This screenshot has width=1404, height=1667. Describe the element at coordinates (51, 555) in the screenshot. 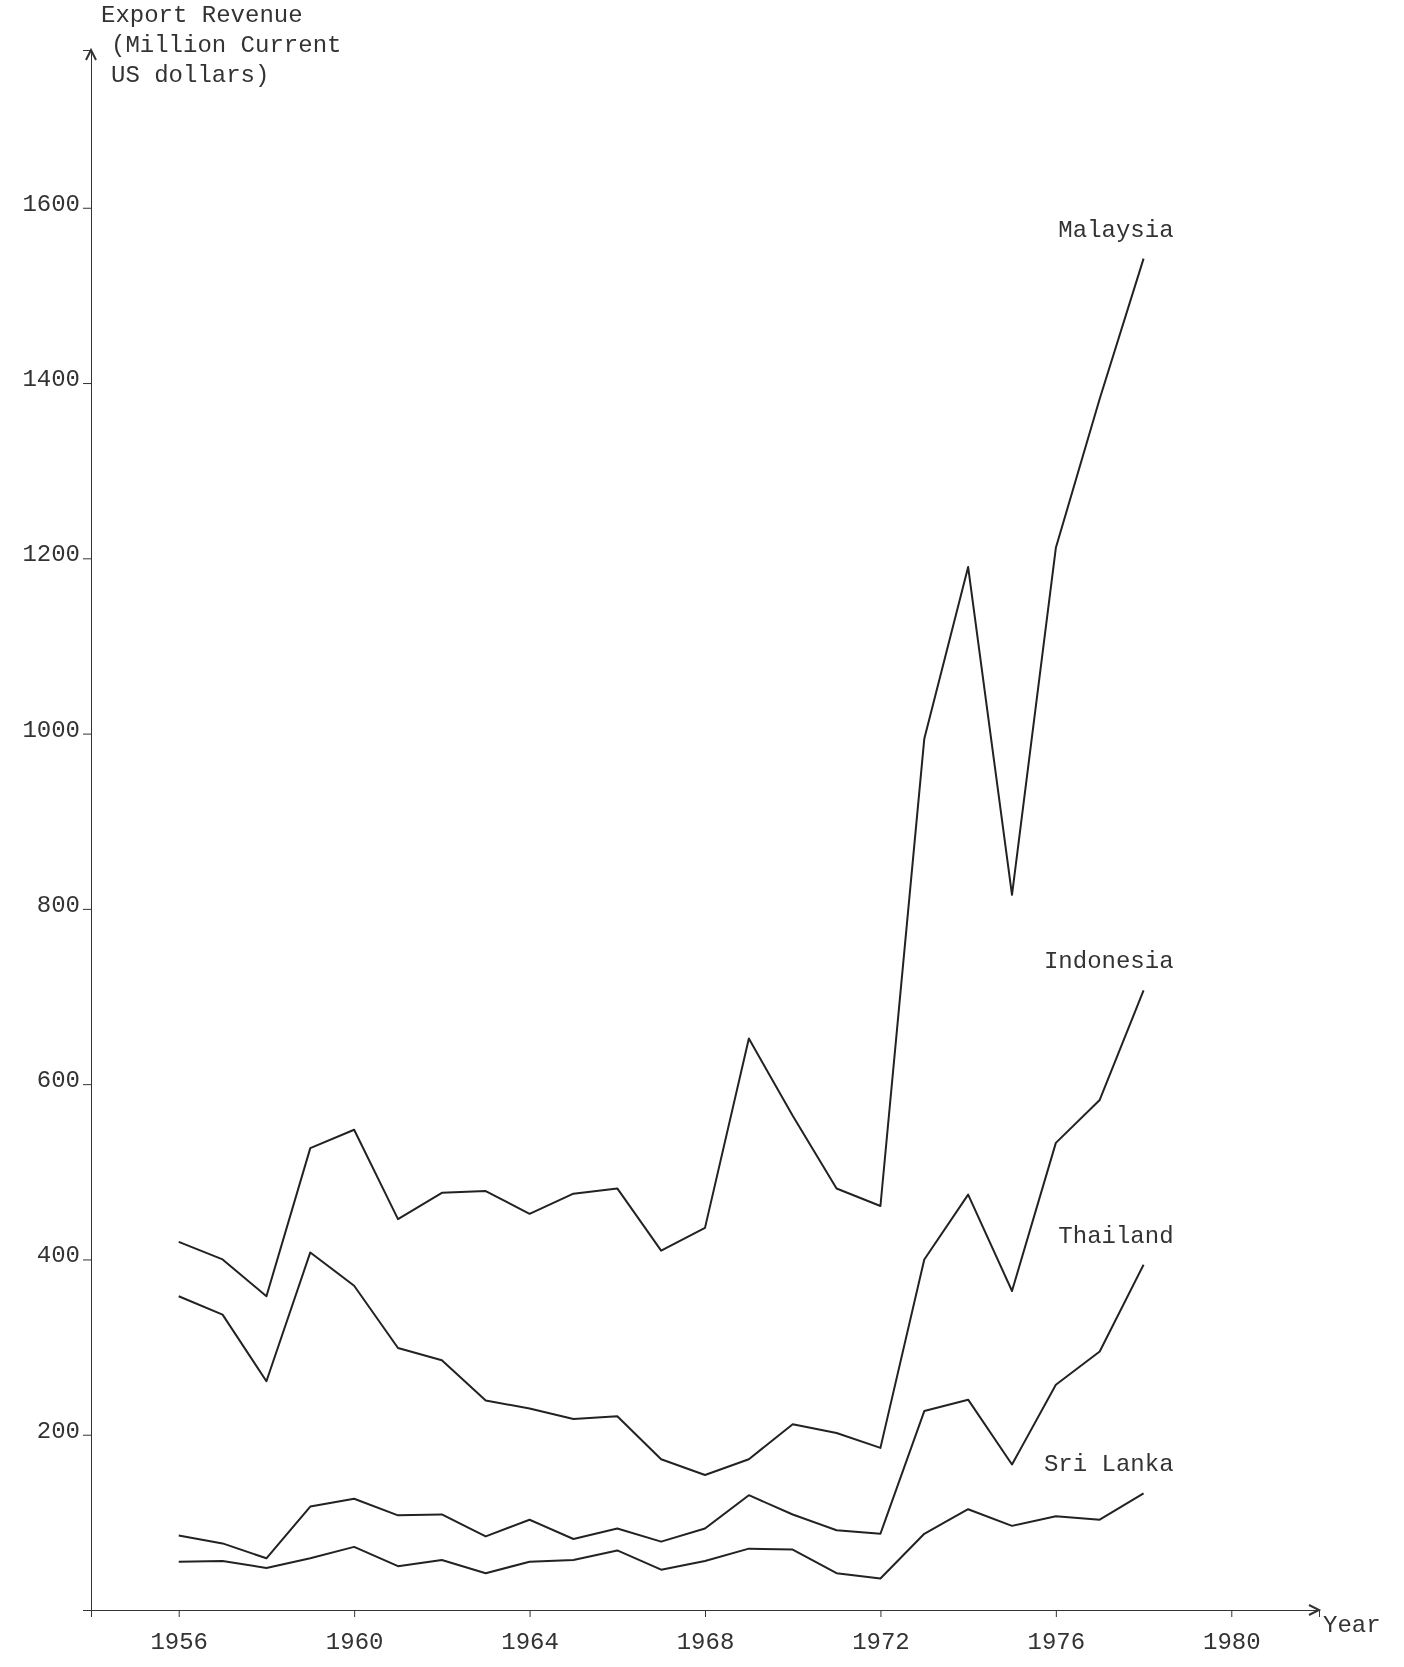

I see `y-tick-label: 1200` at that location.